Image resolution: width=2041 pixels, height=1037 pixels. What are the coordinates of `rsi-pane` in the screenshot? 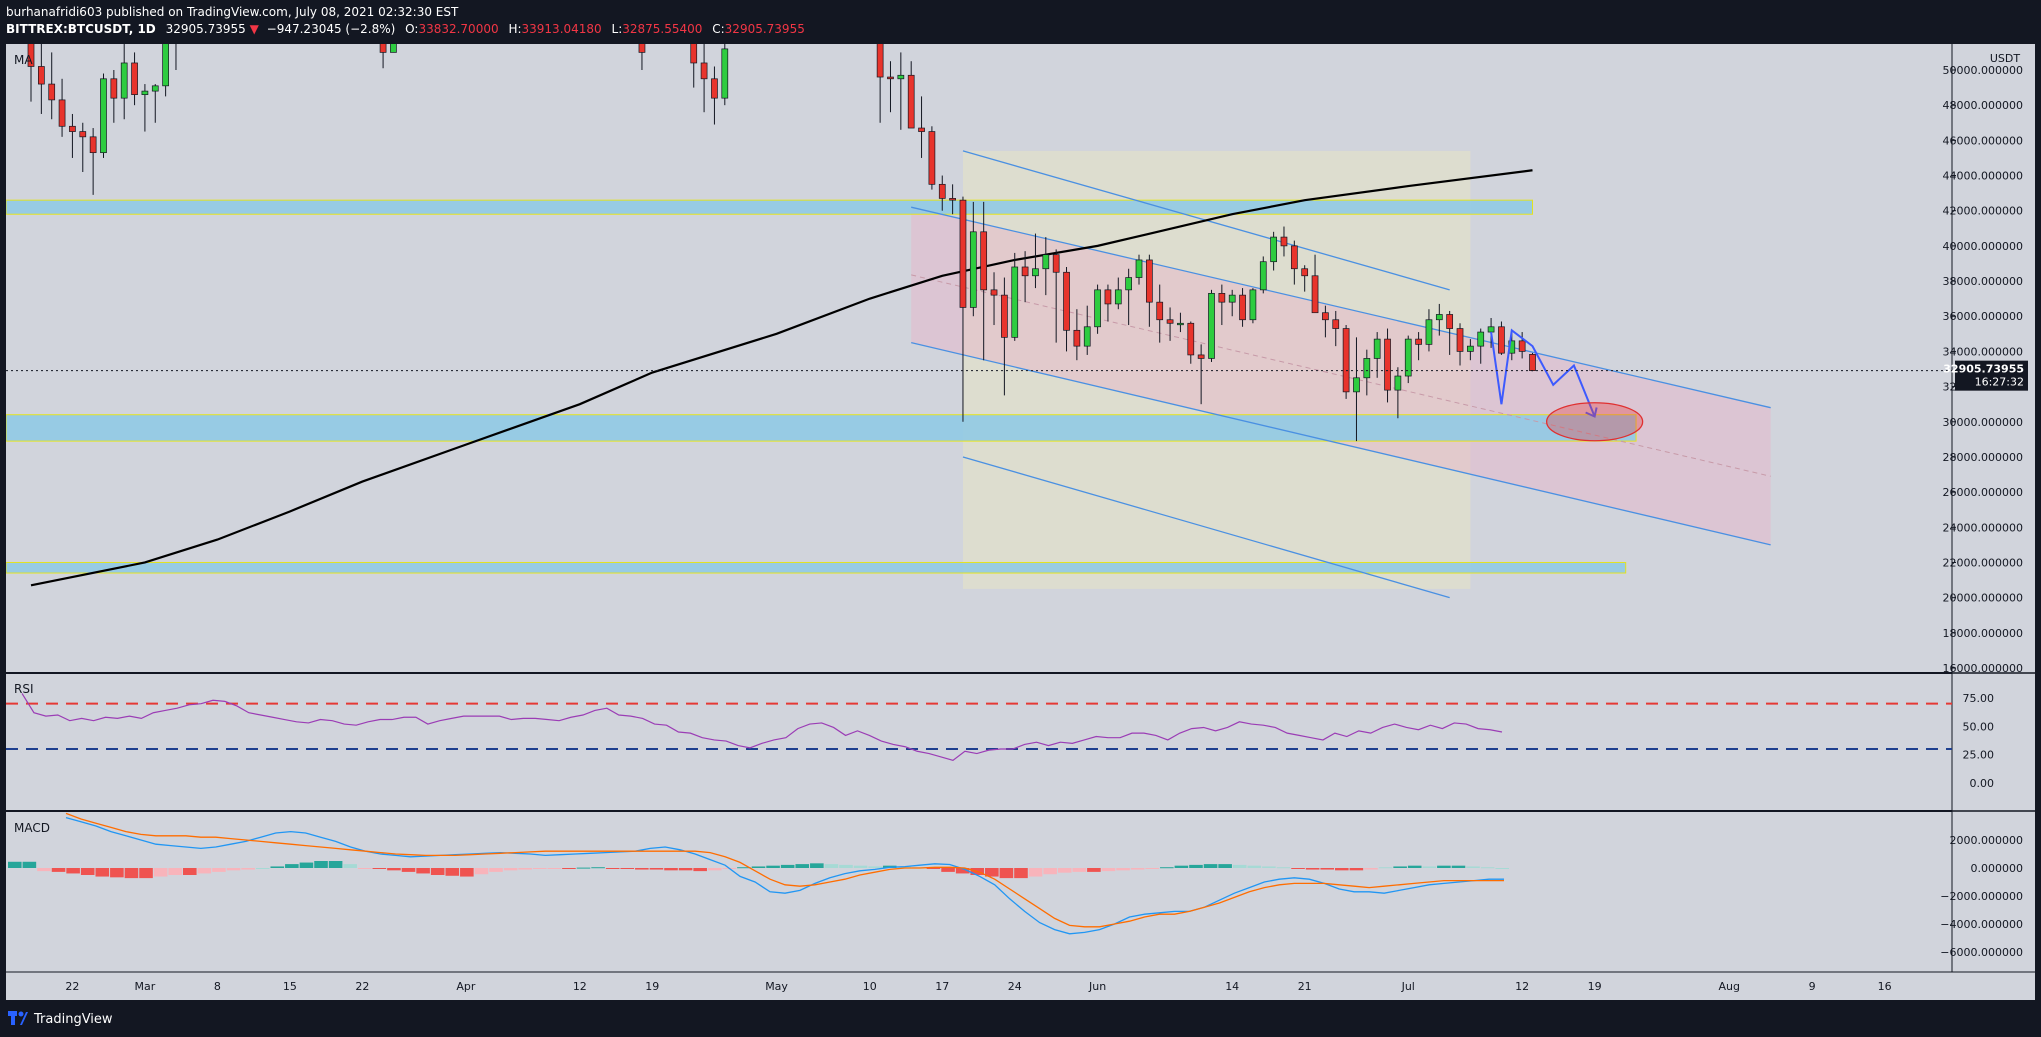 It's located at (979, 742).